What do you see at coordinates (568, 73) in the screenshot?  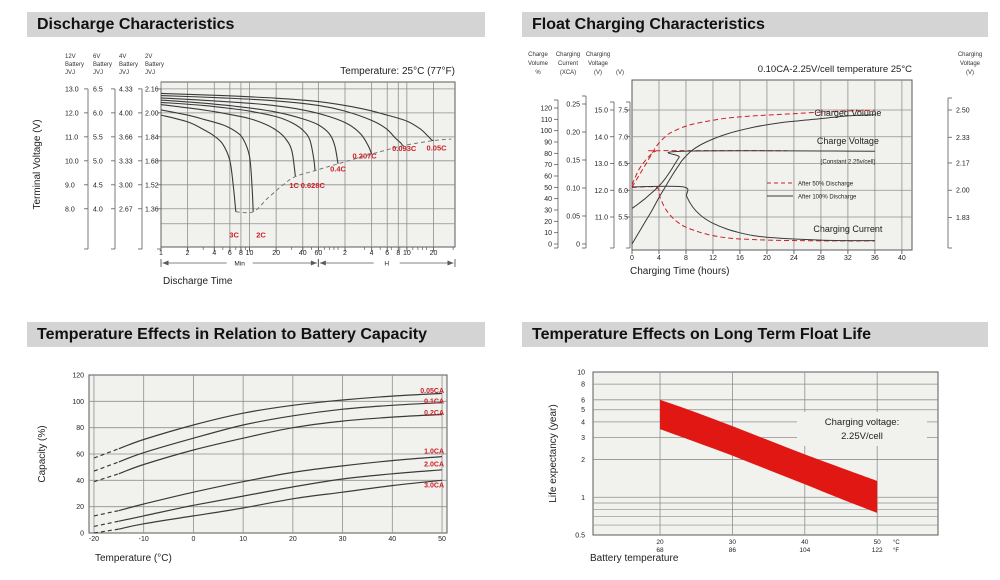 I see `svg-text: (XCA)` at bounding box center [568, 73].